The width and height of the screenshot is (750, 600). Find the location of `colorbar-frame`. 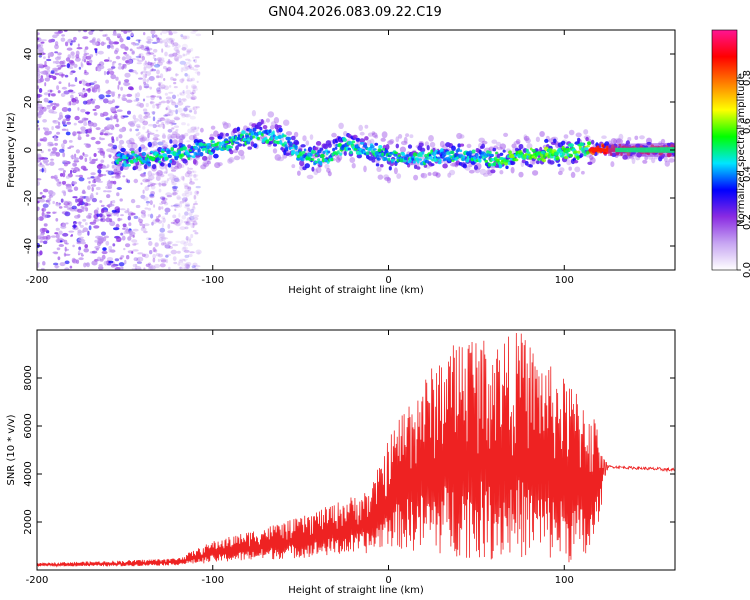

colorbar-frame is located at coordinates (724, 150).